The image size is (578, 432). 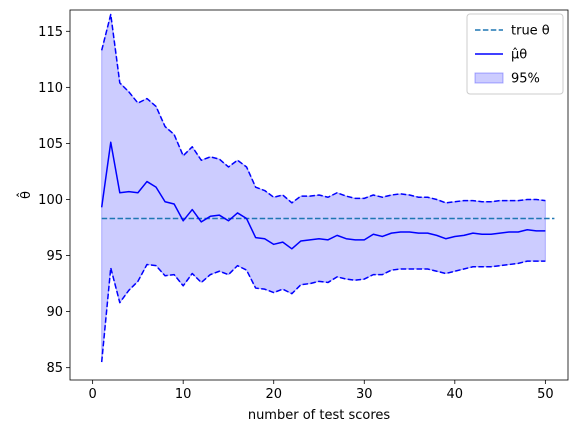 What do you see at coordinates (50, 144) in the screenshot?
I see `y-tick-label: 105` at bounding box center [50, 144].